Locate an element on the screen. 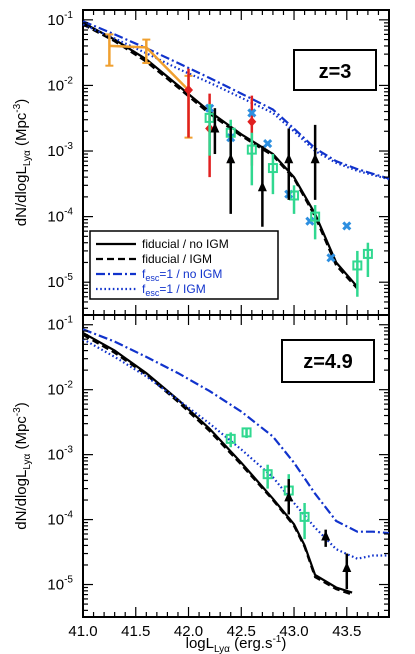  x-label-exp: -1 is located at coordinates (276, 639).